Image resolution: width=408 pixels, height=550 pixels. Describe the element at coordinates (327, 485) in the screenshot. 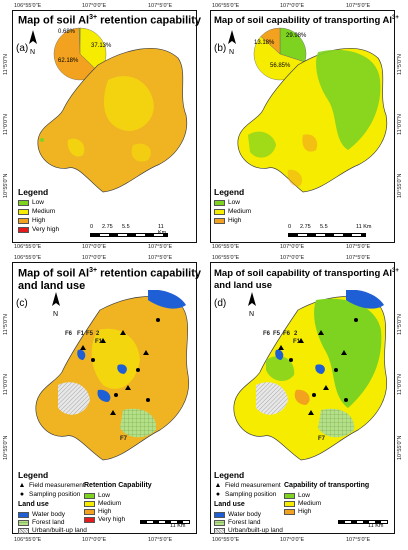

I see `legend-d-cap-title: Capability of transporting` at that location.